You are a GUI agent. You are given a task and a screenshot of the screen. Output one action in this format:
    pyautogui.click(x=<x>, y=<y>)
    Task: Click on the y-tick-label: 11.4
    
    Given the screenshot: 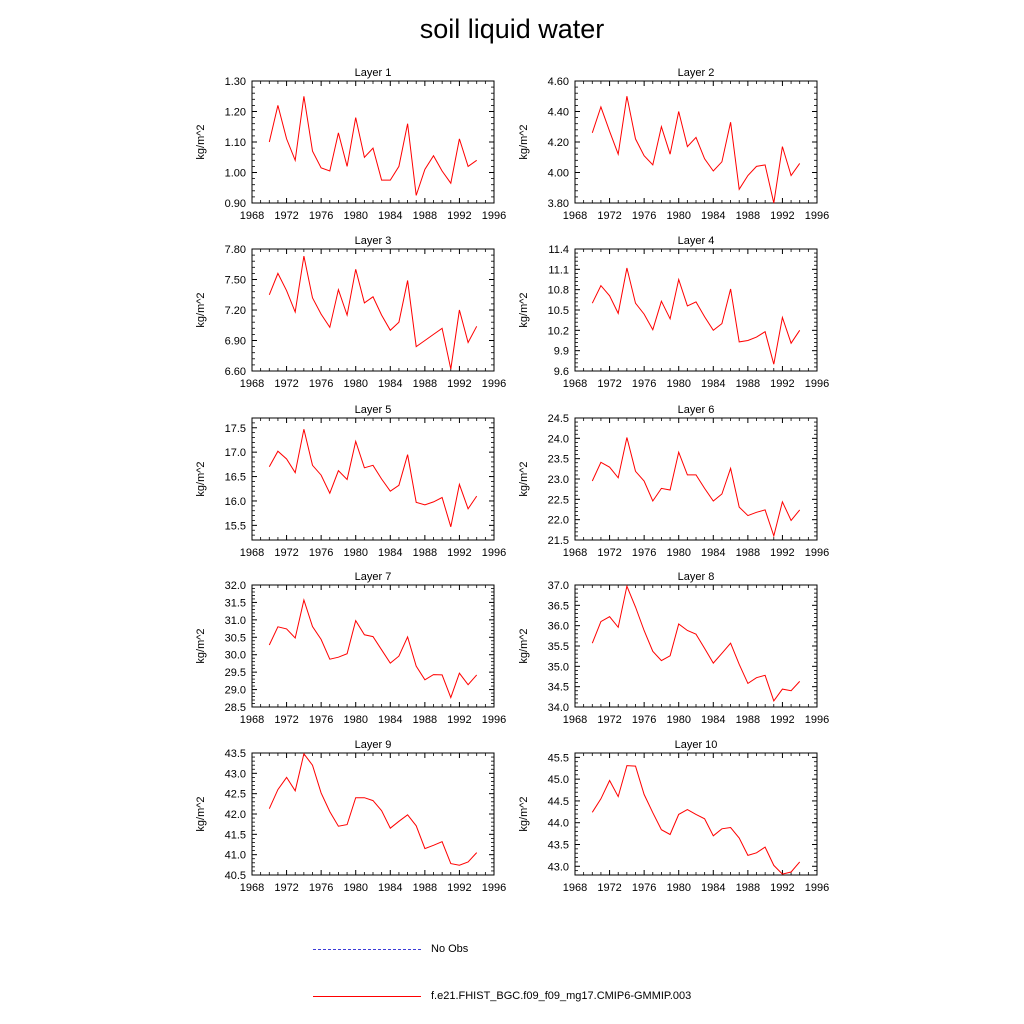 What is the action you would take?
    pyautogui.click(x=558, y=250)
    